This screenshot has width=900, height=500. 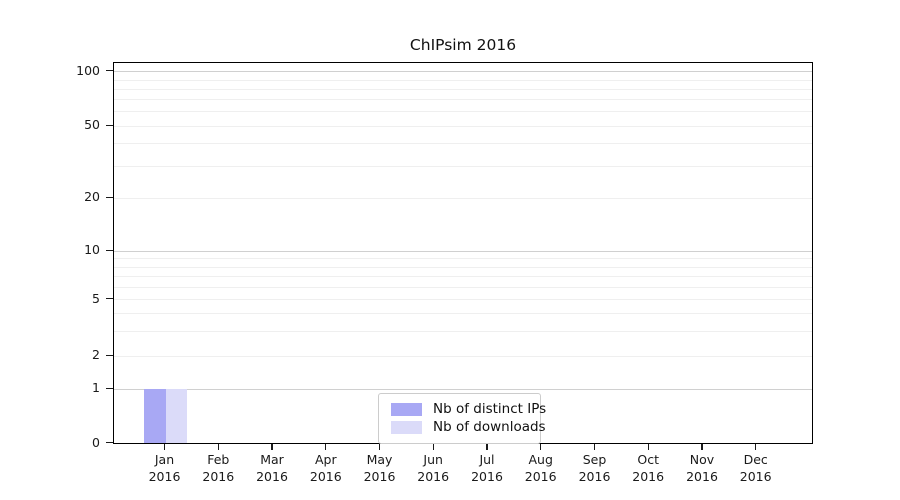 I want to click on x-tick-label: Apr 2016, so click(x=326, y=468).